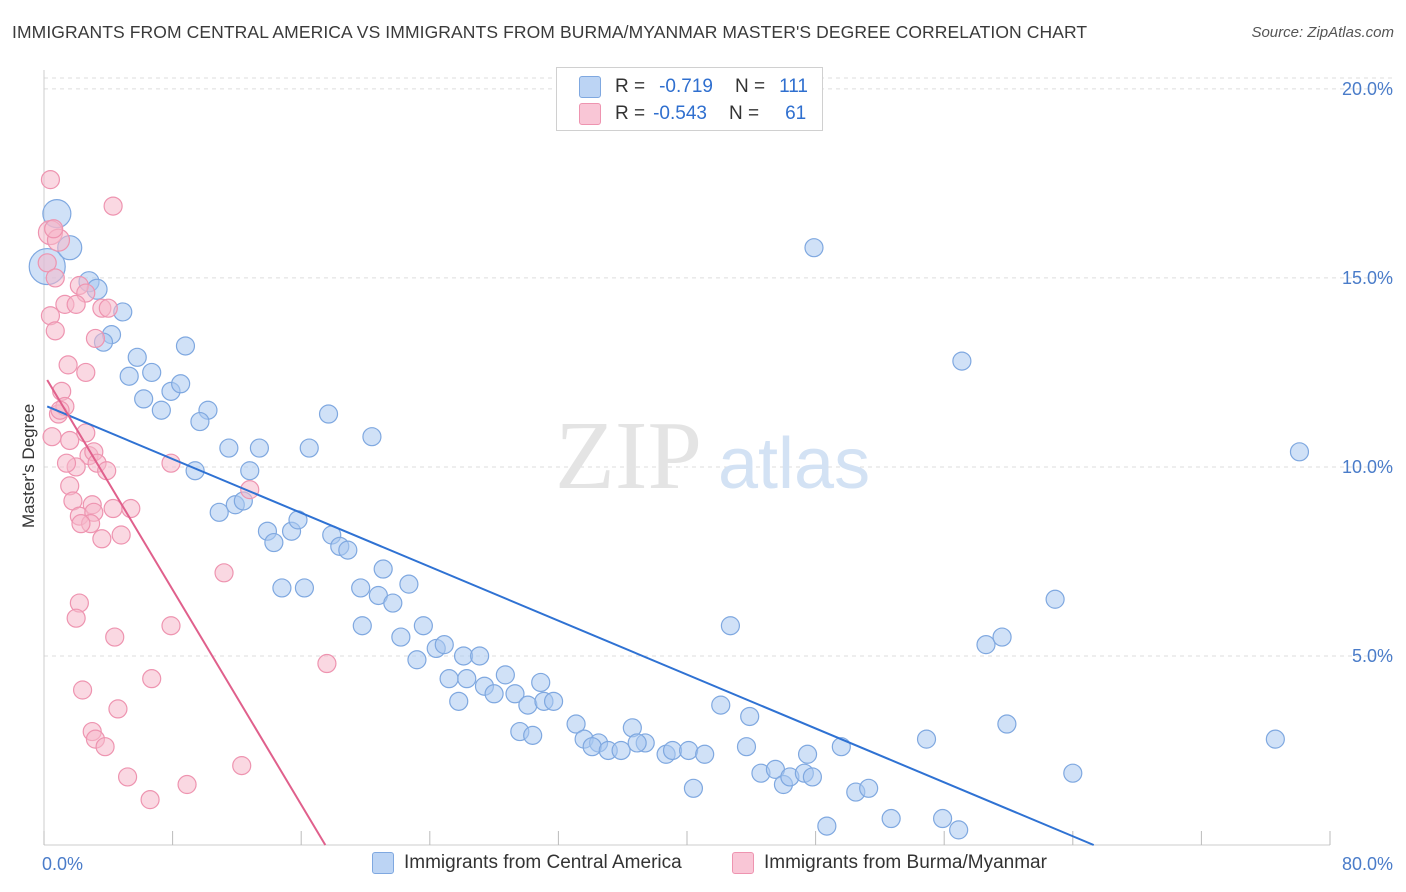  Describe the element at coordinates (628, 456) in the screenshot. I see `watermark-zip: ZIP` at that location.